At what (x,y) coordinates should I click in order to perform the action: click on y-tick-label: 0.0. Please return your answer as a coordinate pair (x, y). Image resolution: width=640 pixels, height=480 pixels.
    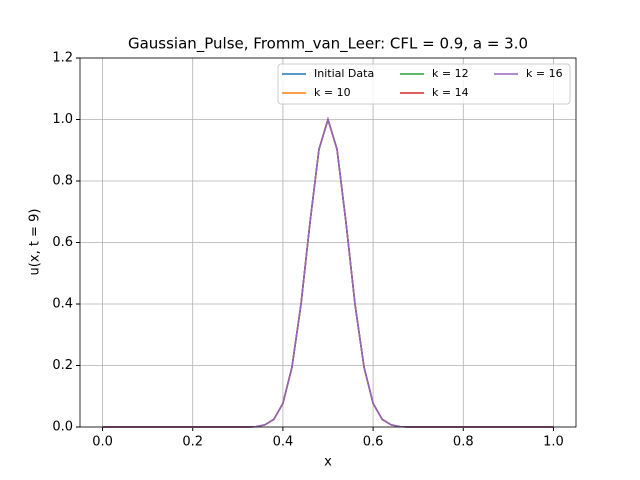
    Looking at the image, I should click on (62, 427).